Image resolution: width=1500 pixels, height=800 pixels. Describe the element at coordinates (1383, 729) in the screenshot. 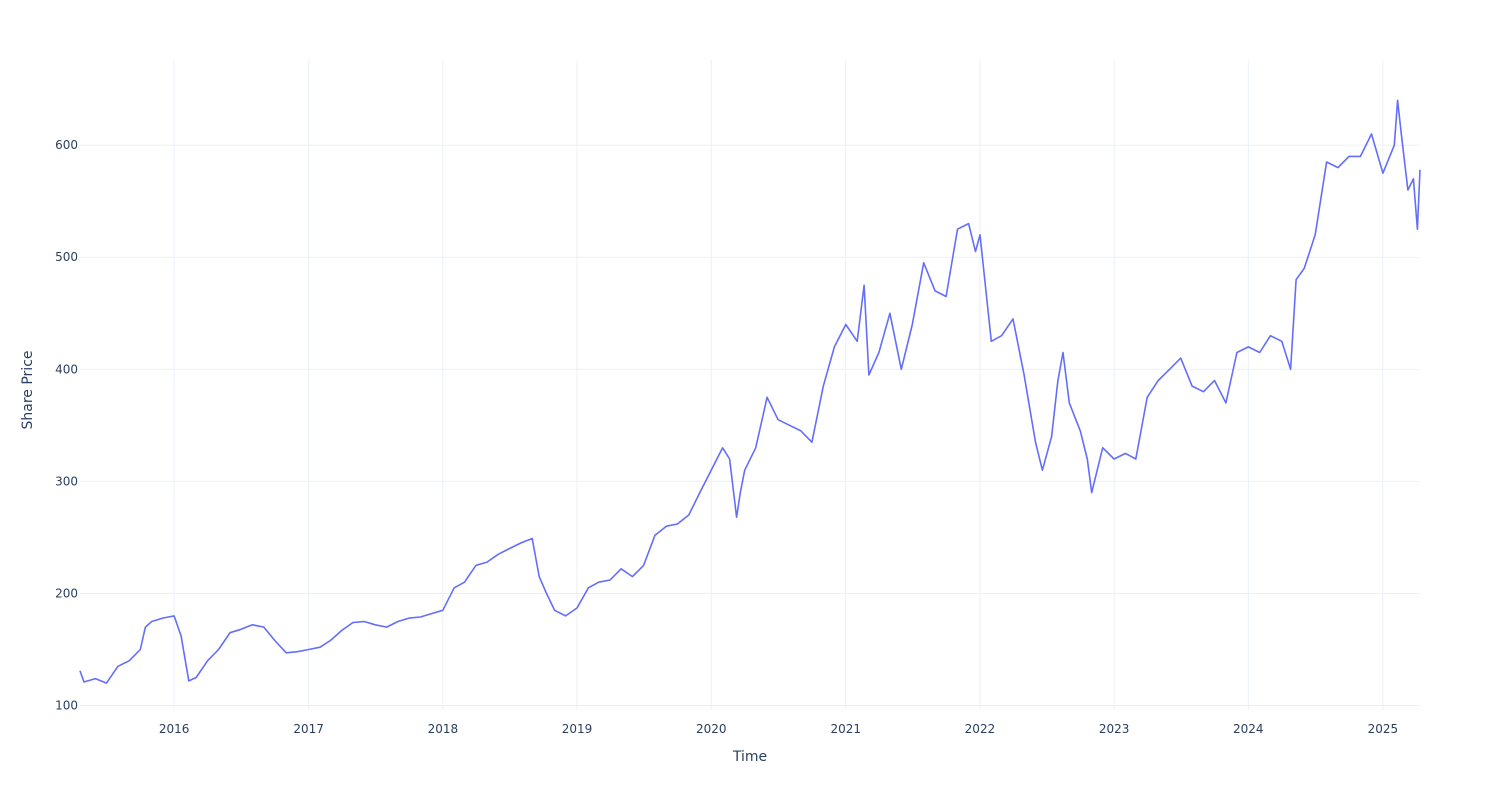

I see `x-tick-label: 2025` at that location.